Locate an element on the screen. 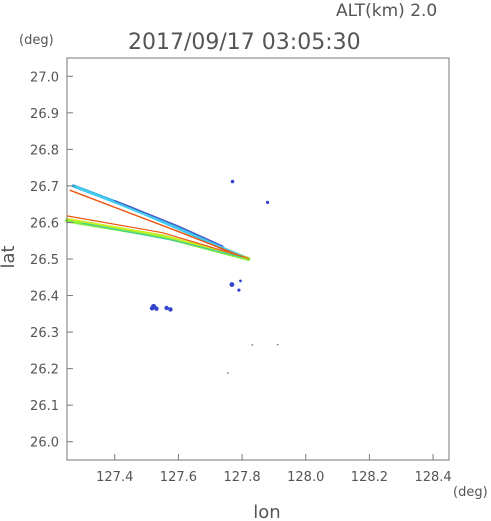 The image size is (491, 521). y-axis-unit: (deg) is located at coordinates (36, 40).